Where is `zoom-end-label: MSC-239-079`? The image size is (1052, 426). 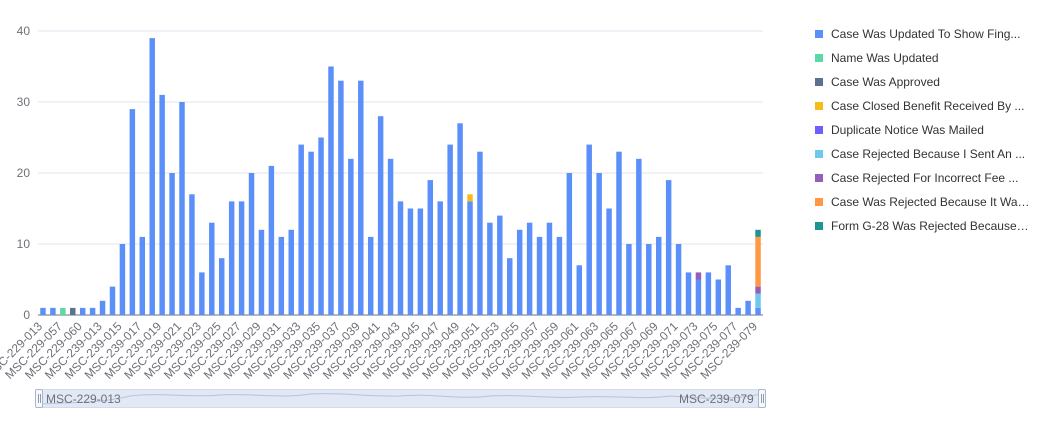
zoom-end-label: MSC-239-079 is located at coordinates (716, 399).